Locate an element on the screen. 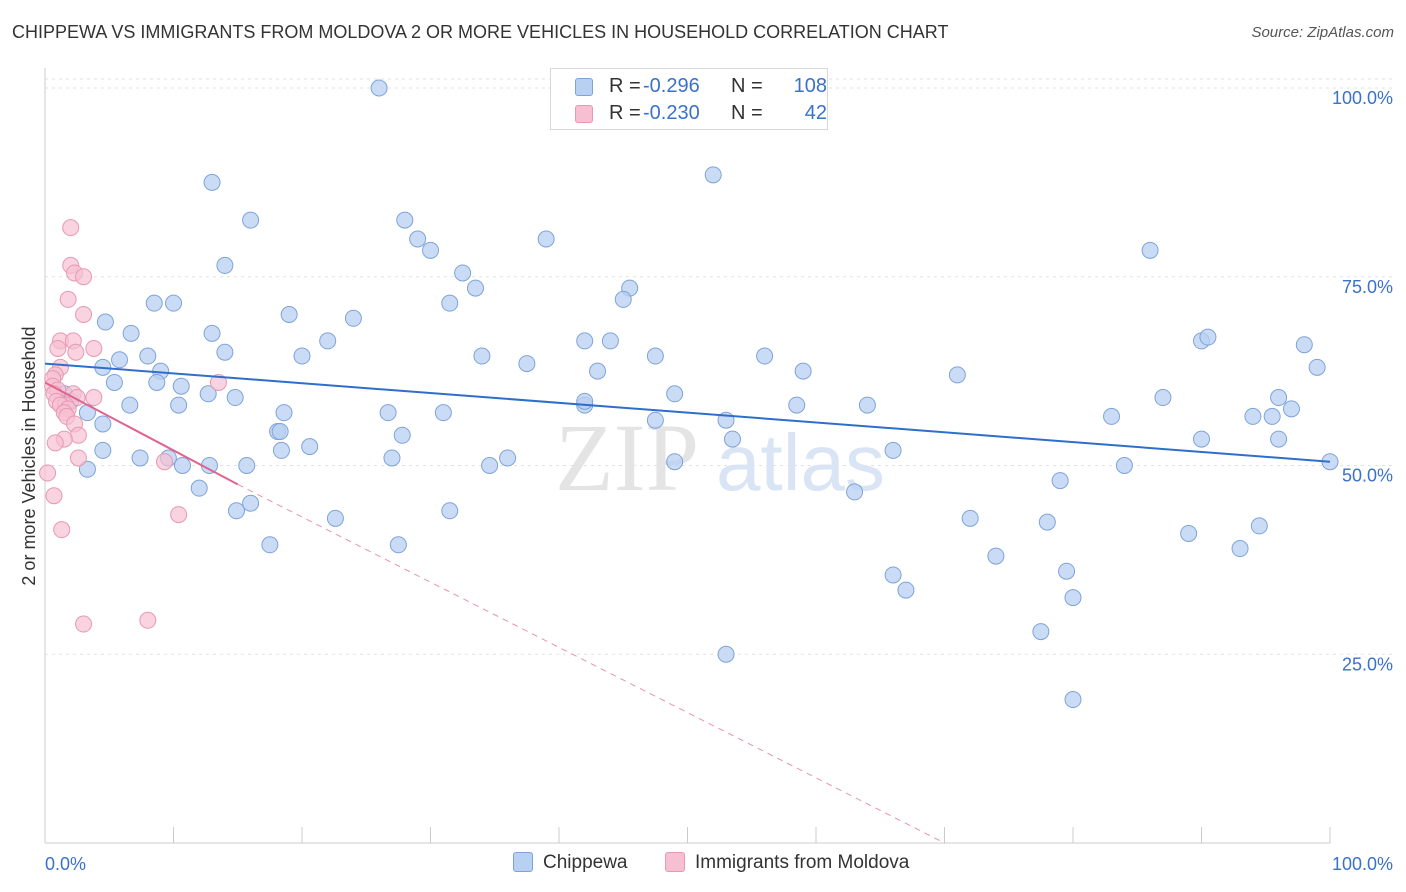  chippewa-trendline is located at coordinates (687, 412).